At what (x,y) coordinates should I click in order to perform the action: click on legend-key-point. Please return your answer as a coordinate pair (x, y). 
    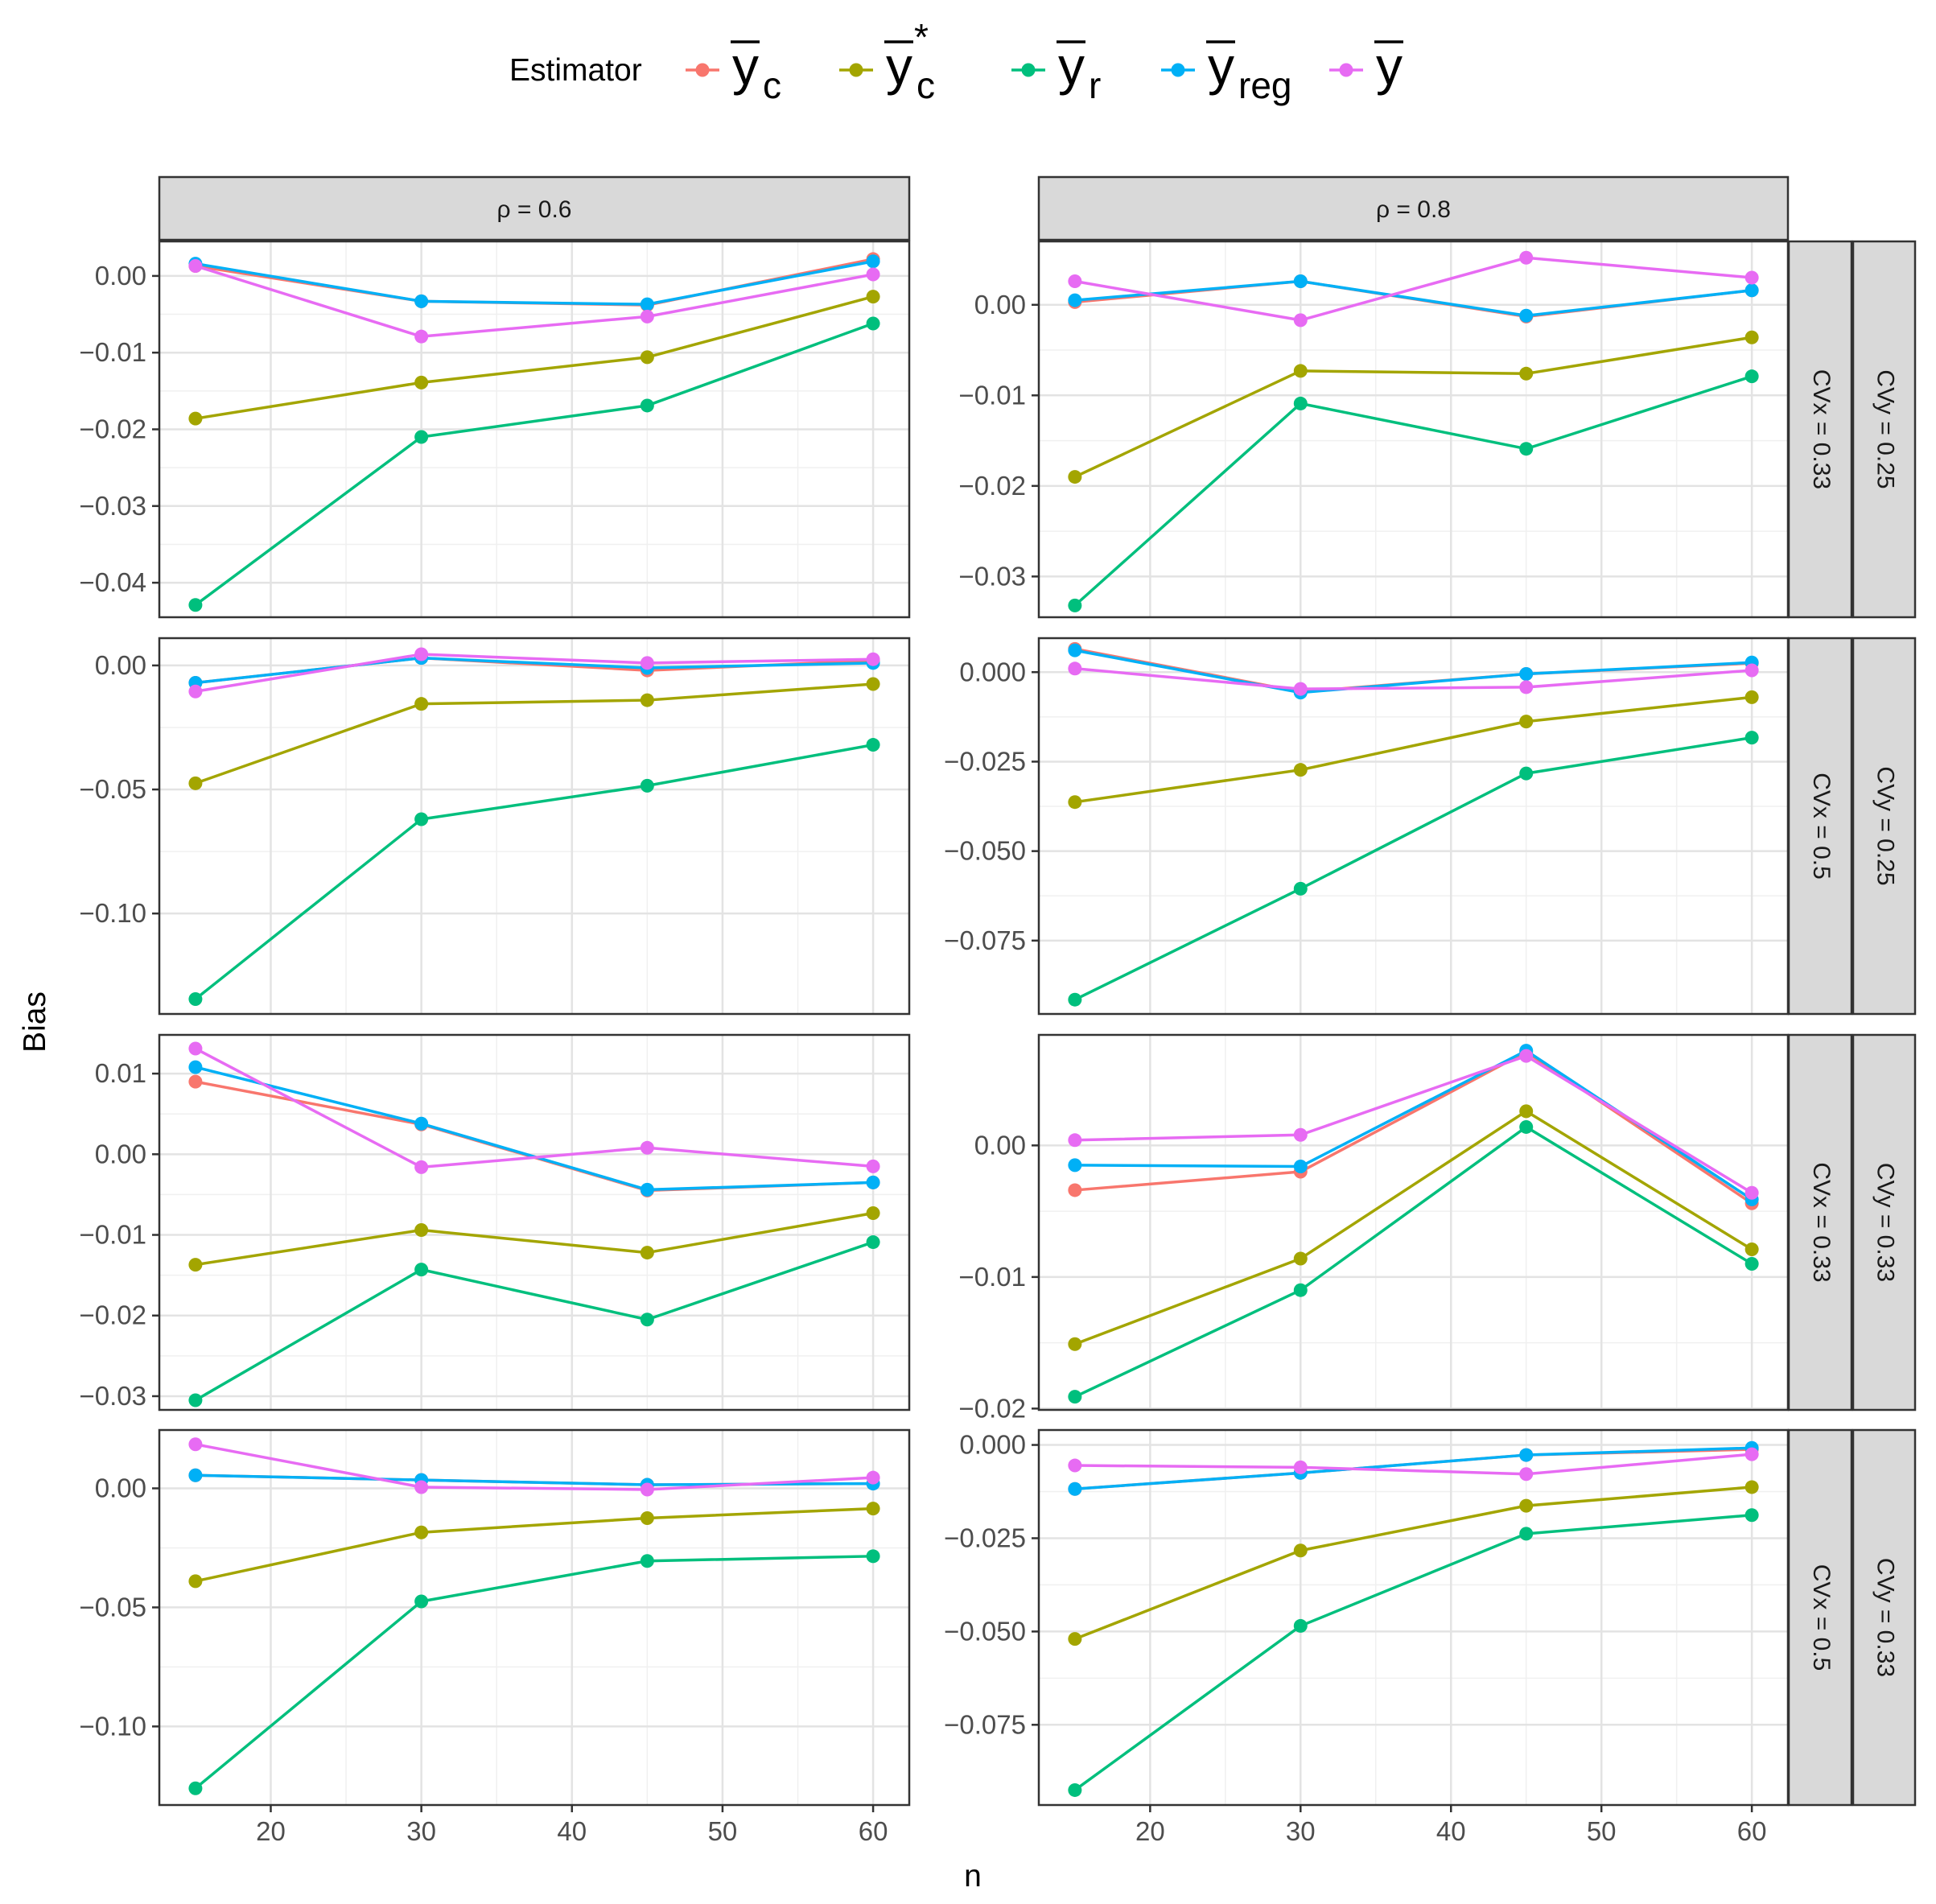
    Looking at the image, I should click on (856, 70).